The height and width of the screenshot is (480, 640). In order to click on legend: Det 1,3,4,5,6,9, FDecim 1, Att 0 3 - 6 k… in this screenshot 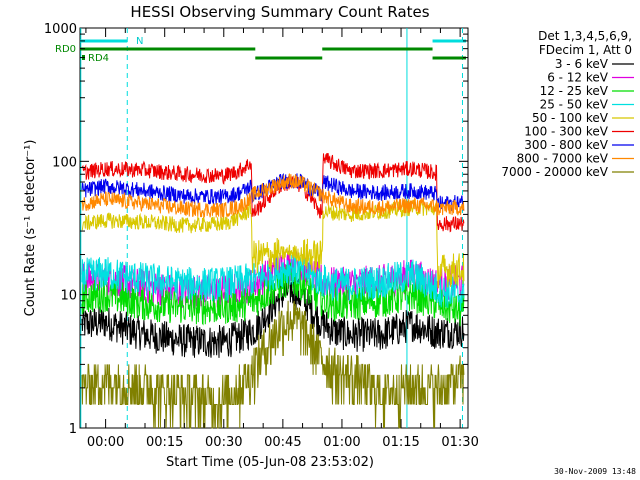, I will do `click(567, 104)`.